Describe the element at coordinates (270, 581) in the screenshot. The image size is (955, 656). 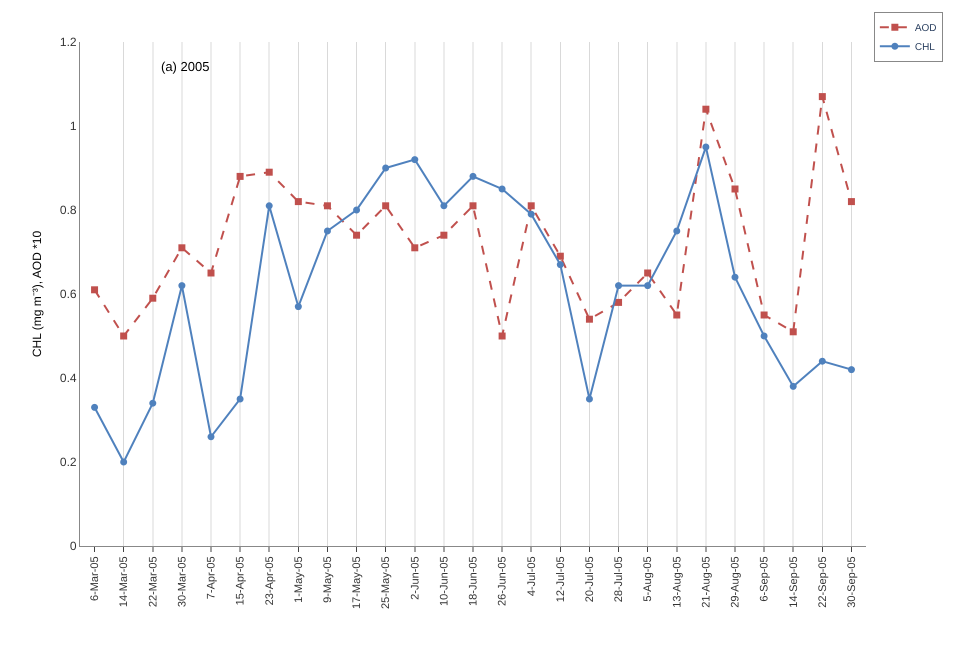
I see `x-tick-label: 23-Apr-05` at that location.